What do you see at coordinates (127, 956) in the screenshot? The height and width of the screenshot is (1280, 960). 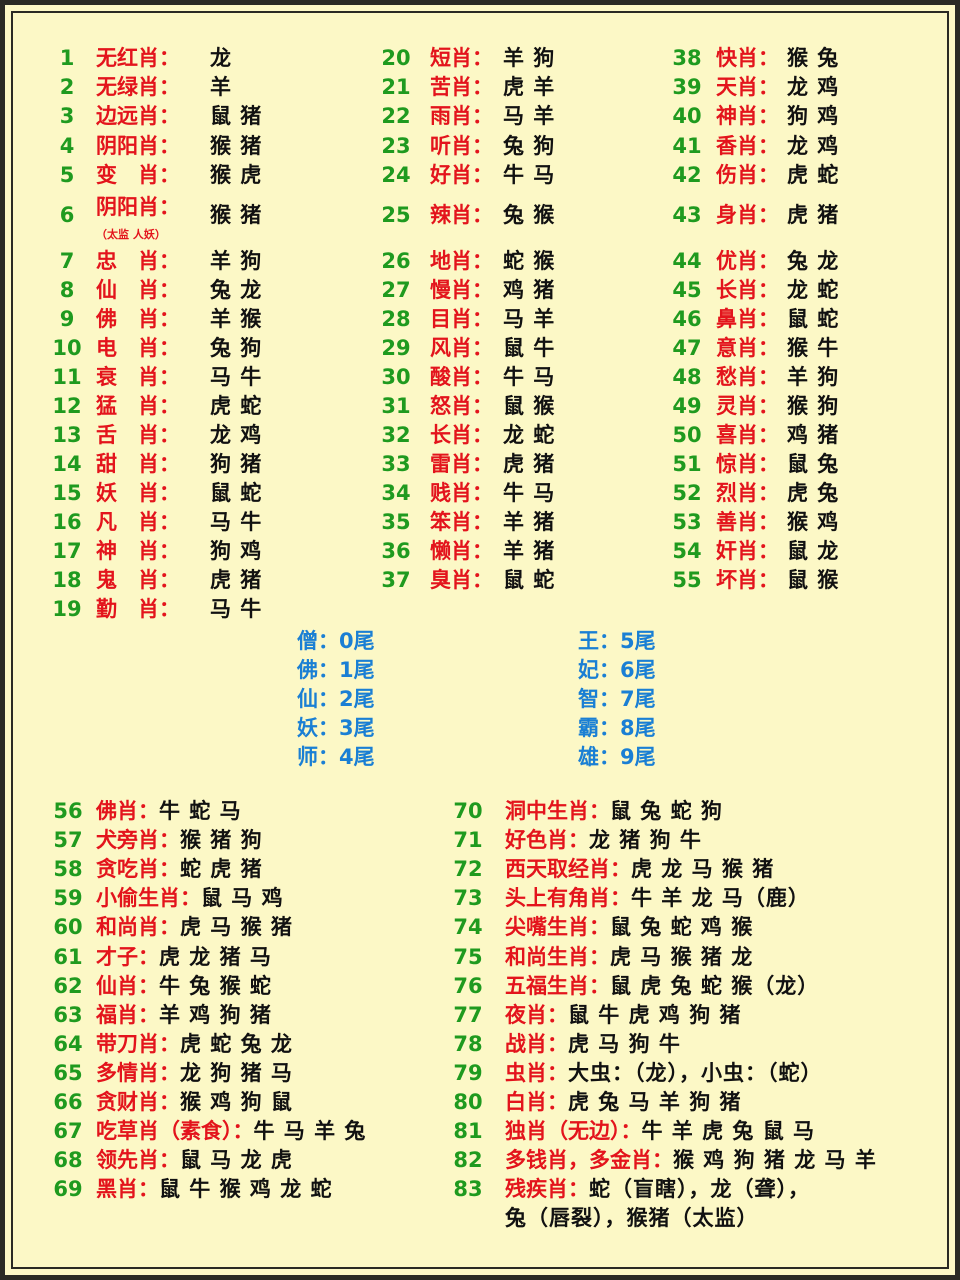 I see `entry-label: 才子：` at bounding box center [127, 956].